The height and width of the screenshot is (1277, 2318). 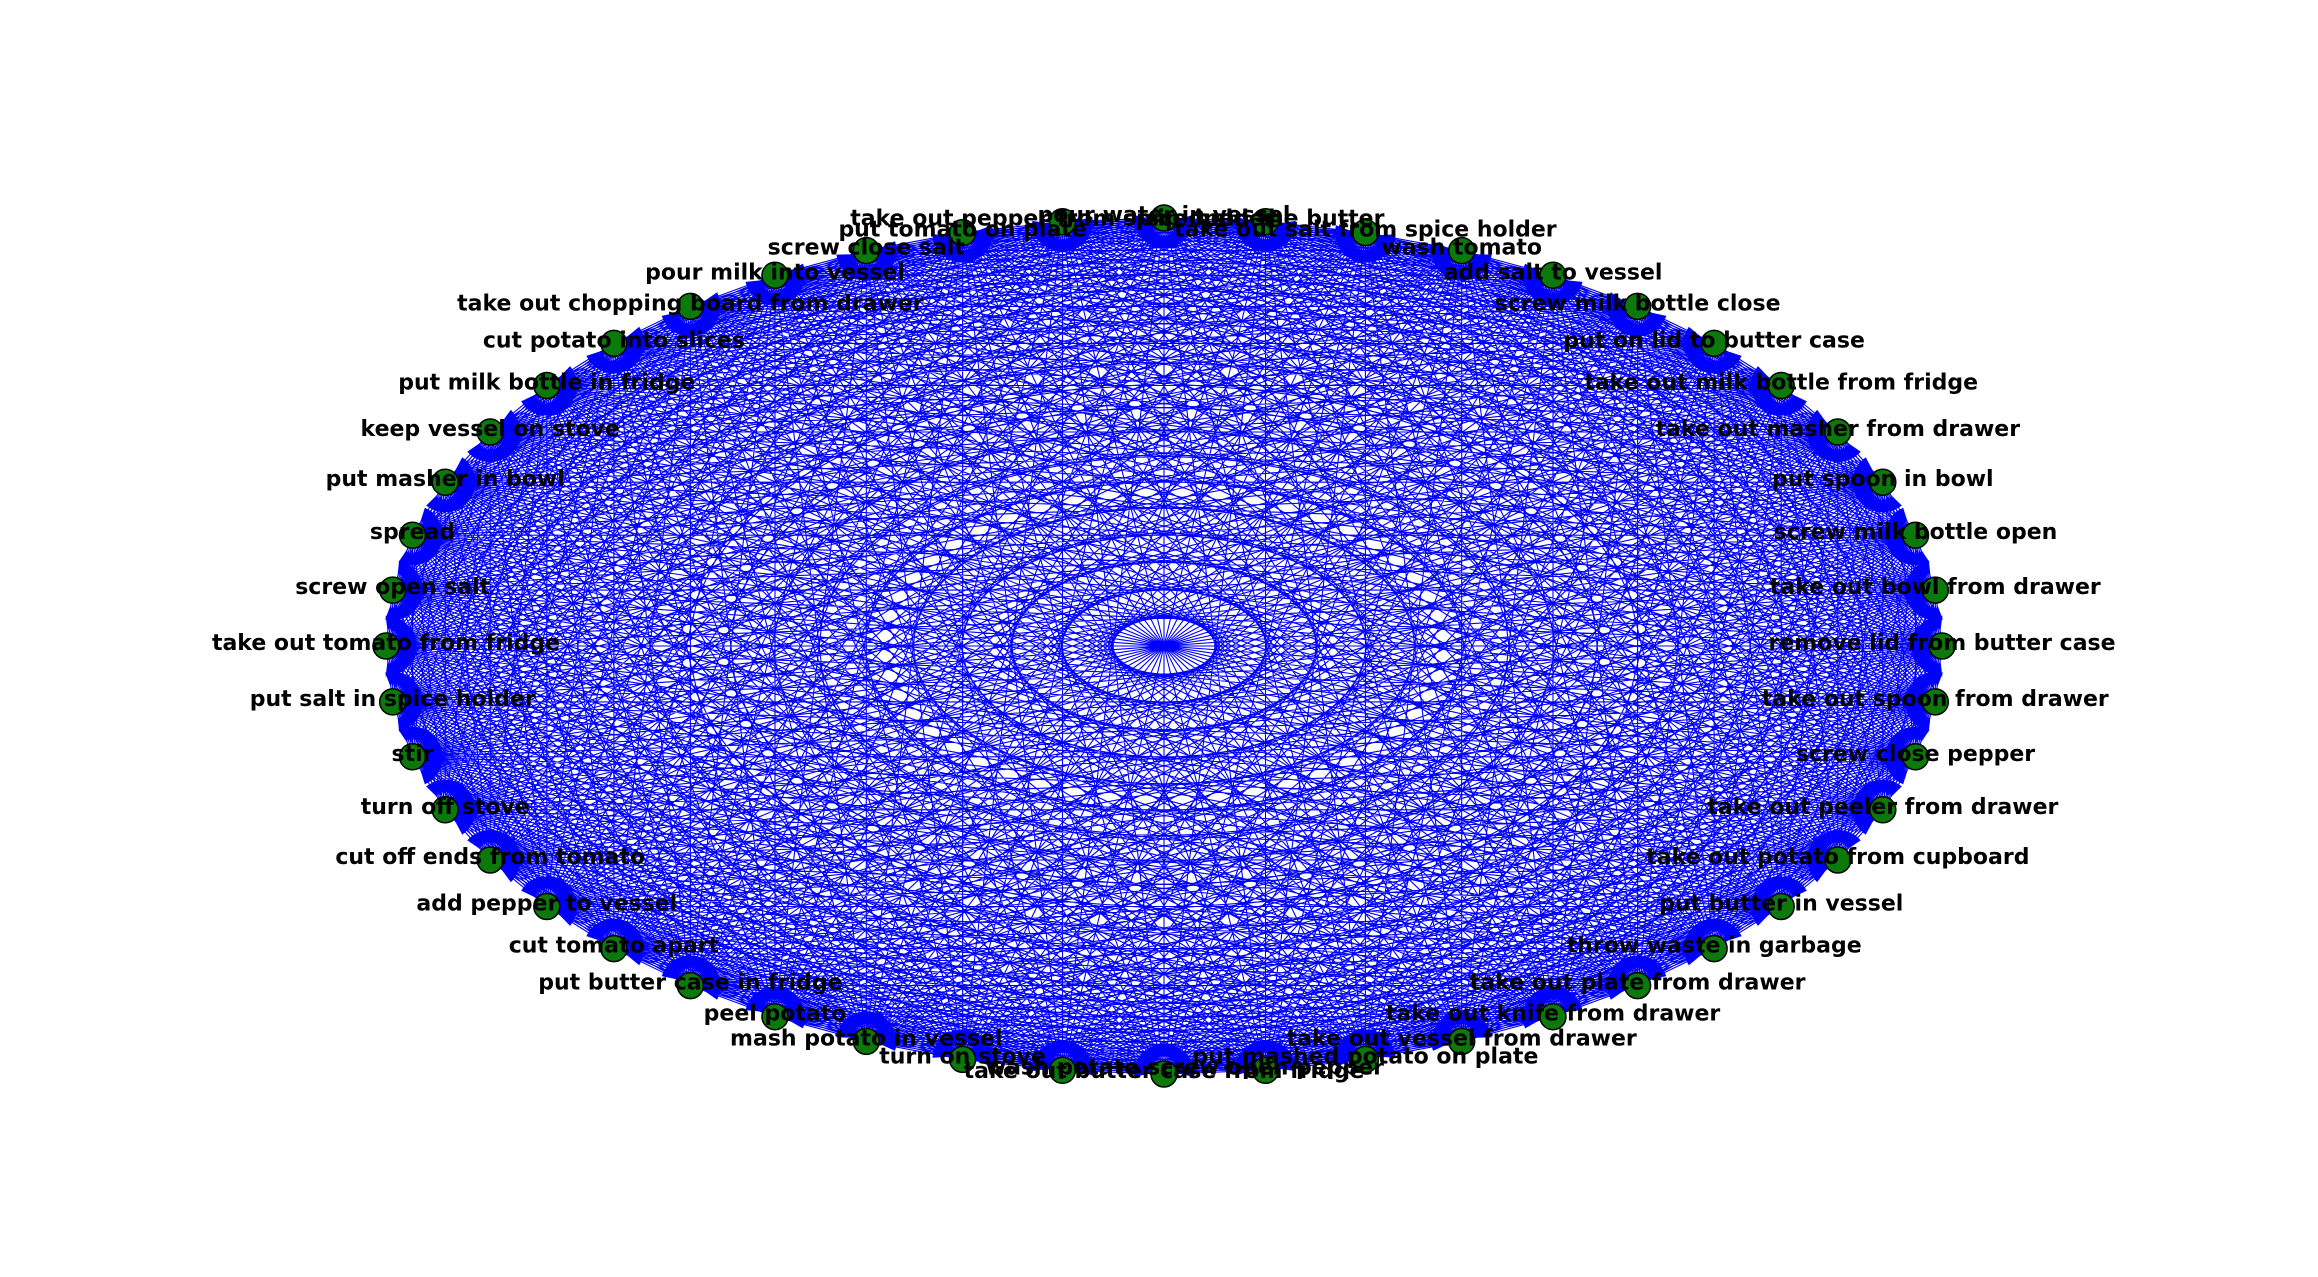 I want to click on node-label: throw waste in garbage, so click(x=1714, y=946).